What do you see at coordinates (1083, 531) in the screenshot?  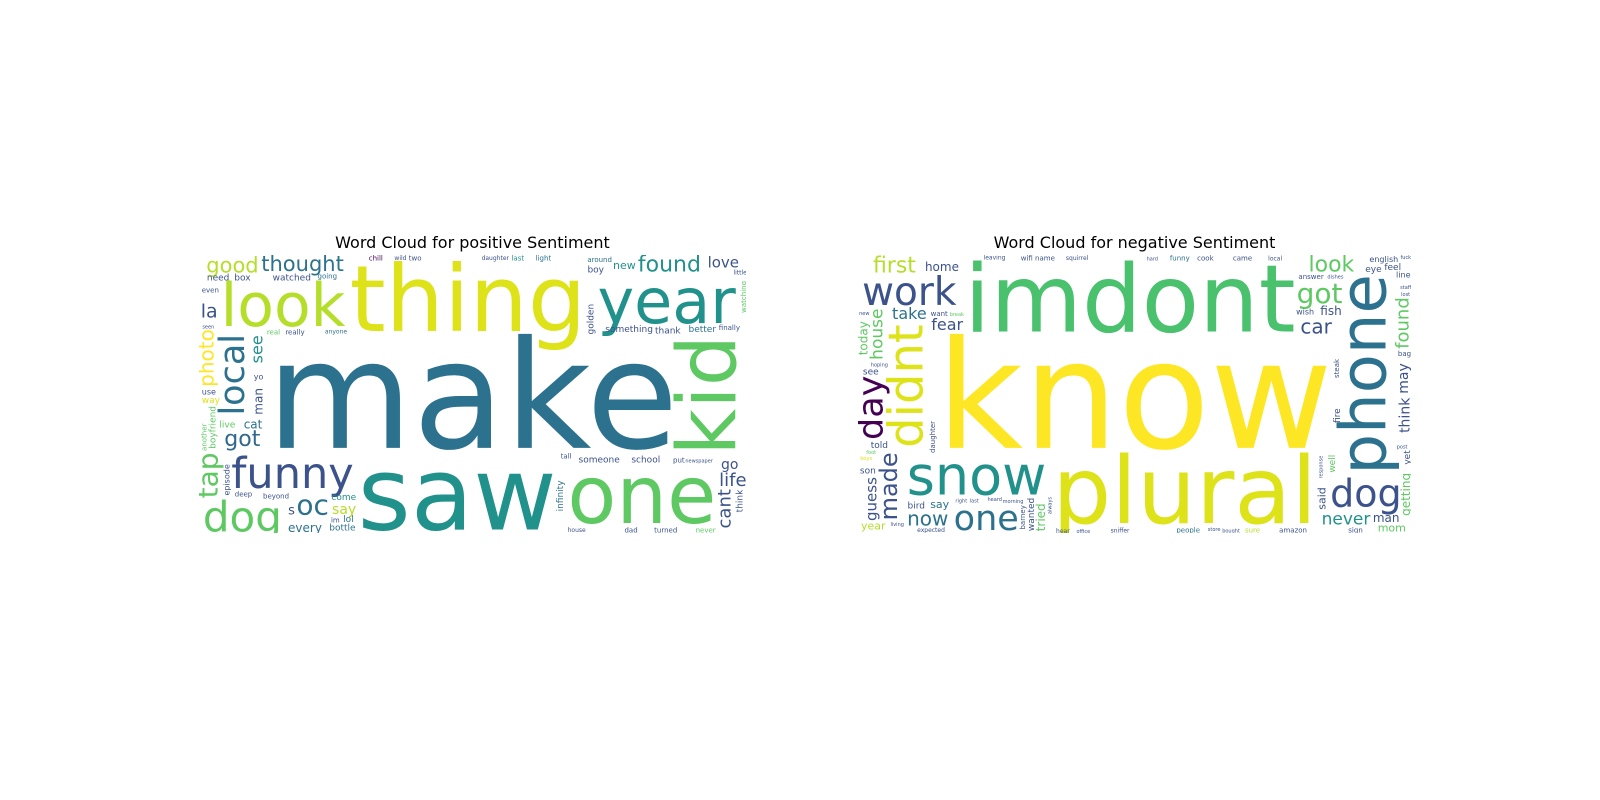 I see `word-office: office` at bounding box center [1083, 531].